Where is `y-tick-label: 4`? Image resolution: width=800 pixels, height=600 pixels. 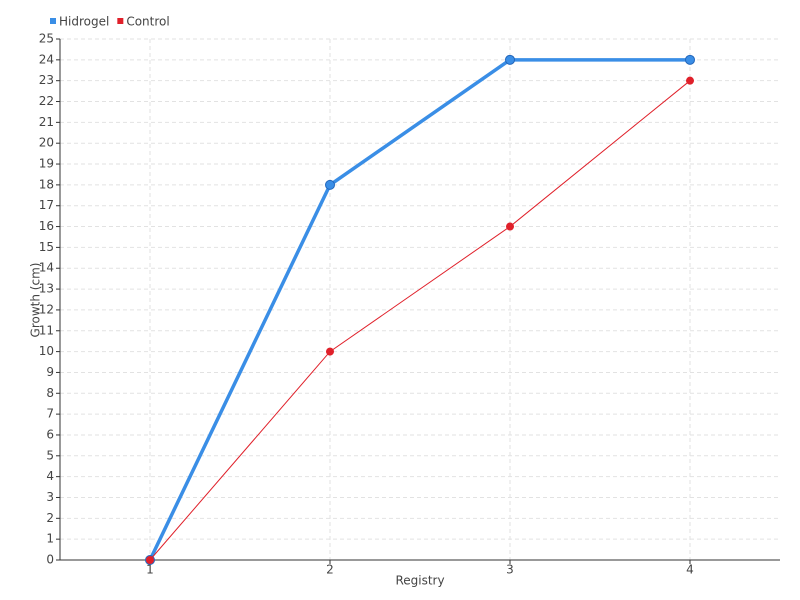
y-tick-label: 4 is located at coordinates (50, 476).